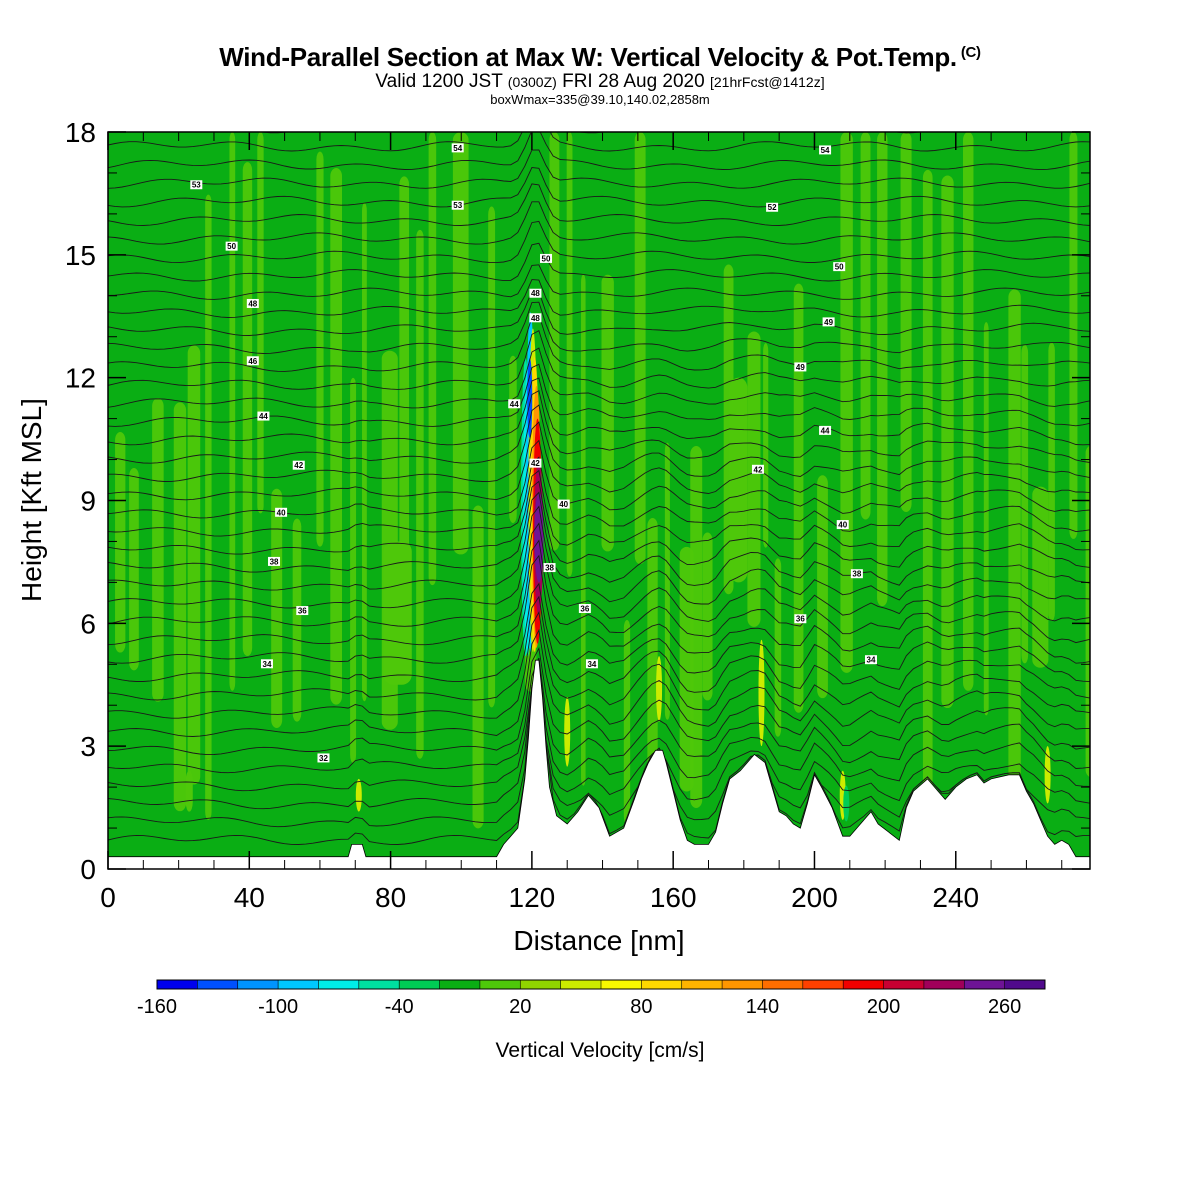 Image resolution: width=1200 pixels, height=1200 pixels. I want to click on light-green-patch, so click(397, 613).